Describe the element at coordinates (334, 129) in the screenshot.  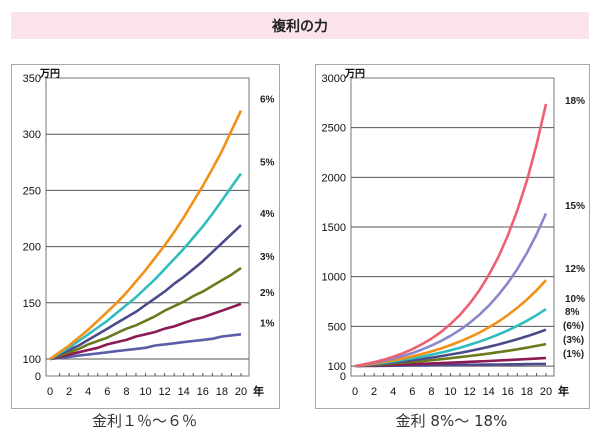
I see `y-tick-label: 2500` at that location.